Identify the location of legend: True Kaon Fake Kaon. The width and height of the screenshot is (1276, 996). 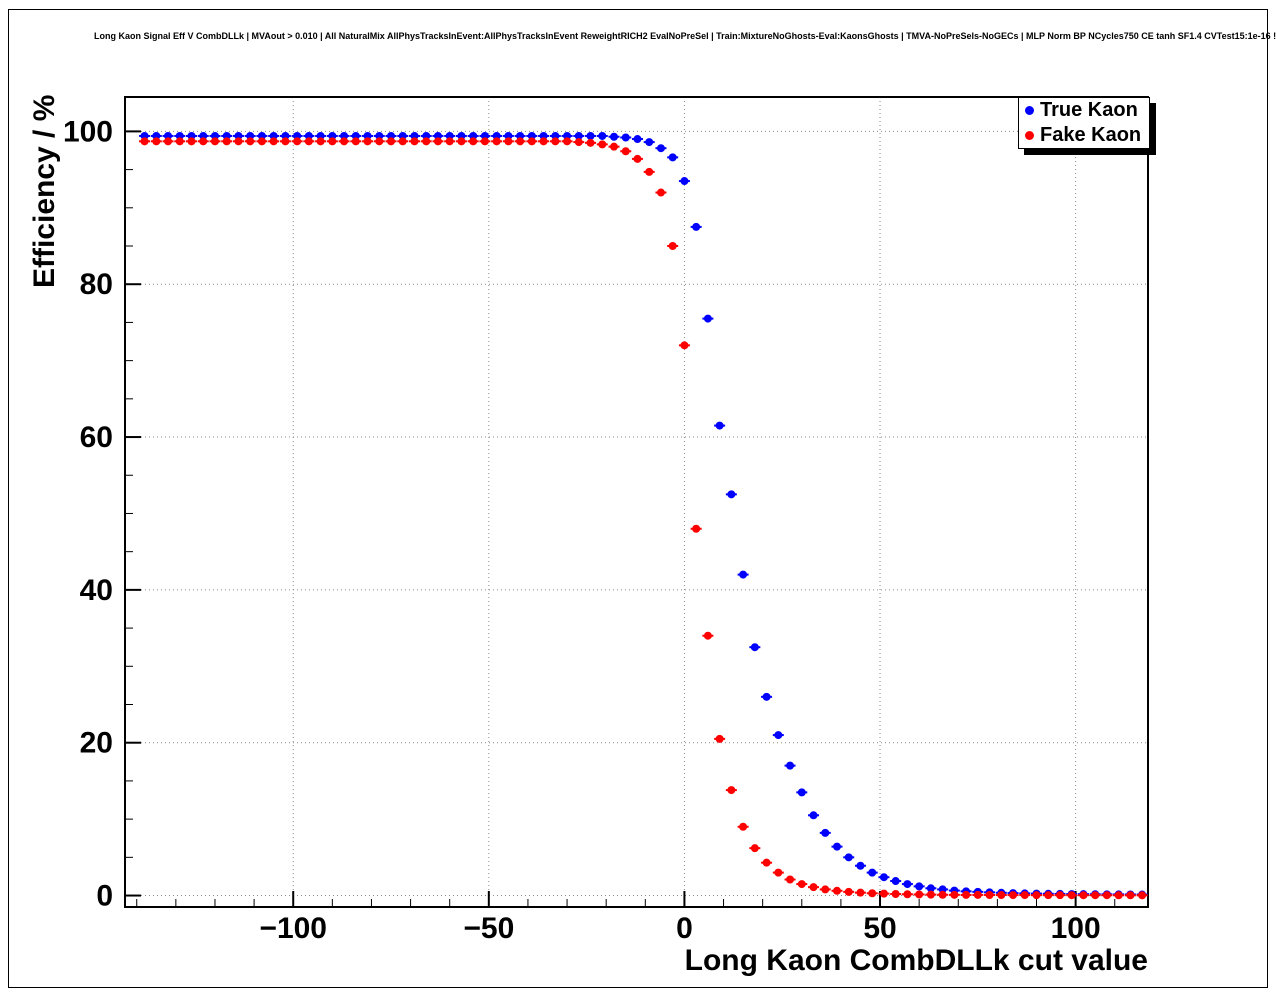
(1084, 123).